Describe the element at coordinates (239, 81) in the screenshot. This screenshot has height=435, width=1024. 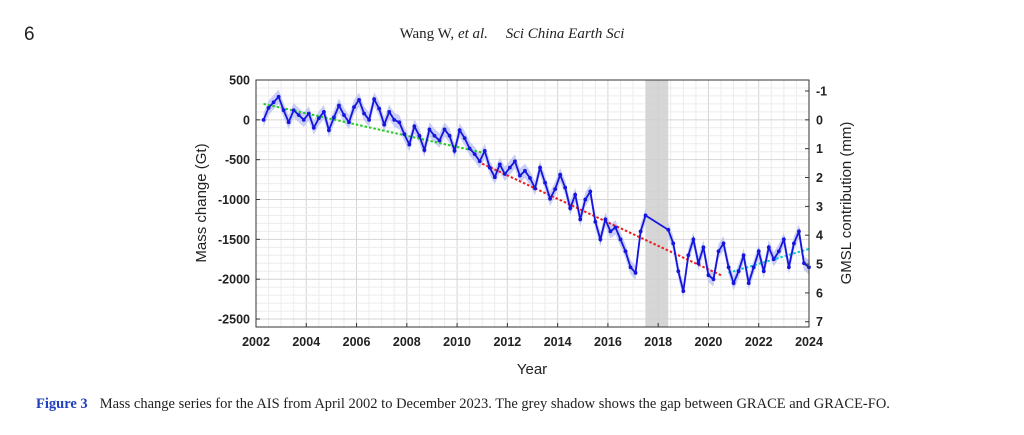
I see `y-tick-label: 500` at that location.